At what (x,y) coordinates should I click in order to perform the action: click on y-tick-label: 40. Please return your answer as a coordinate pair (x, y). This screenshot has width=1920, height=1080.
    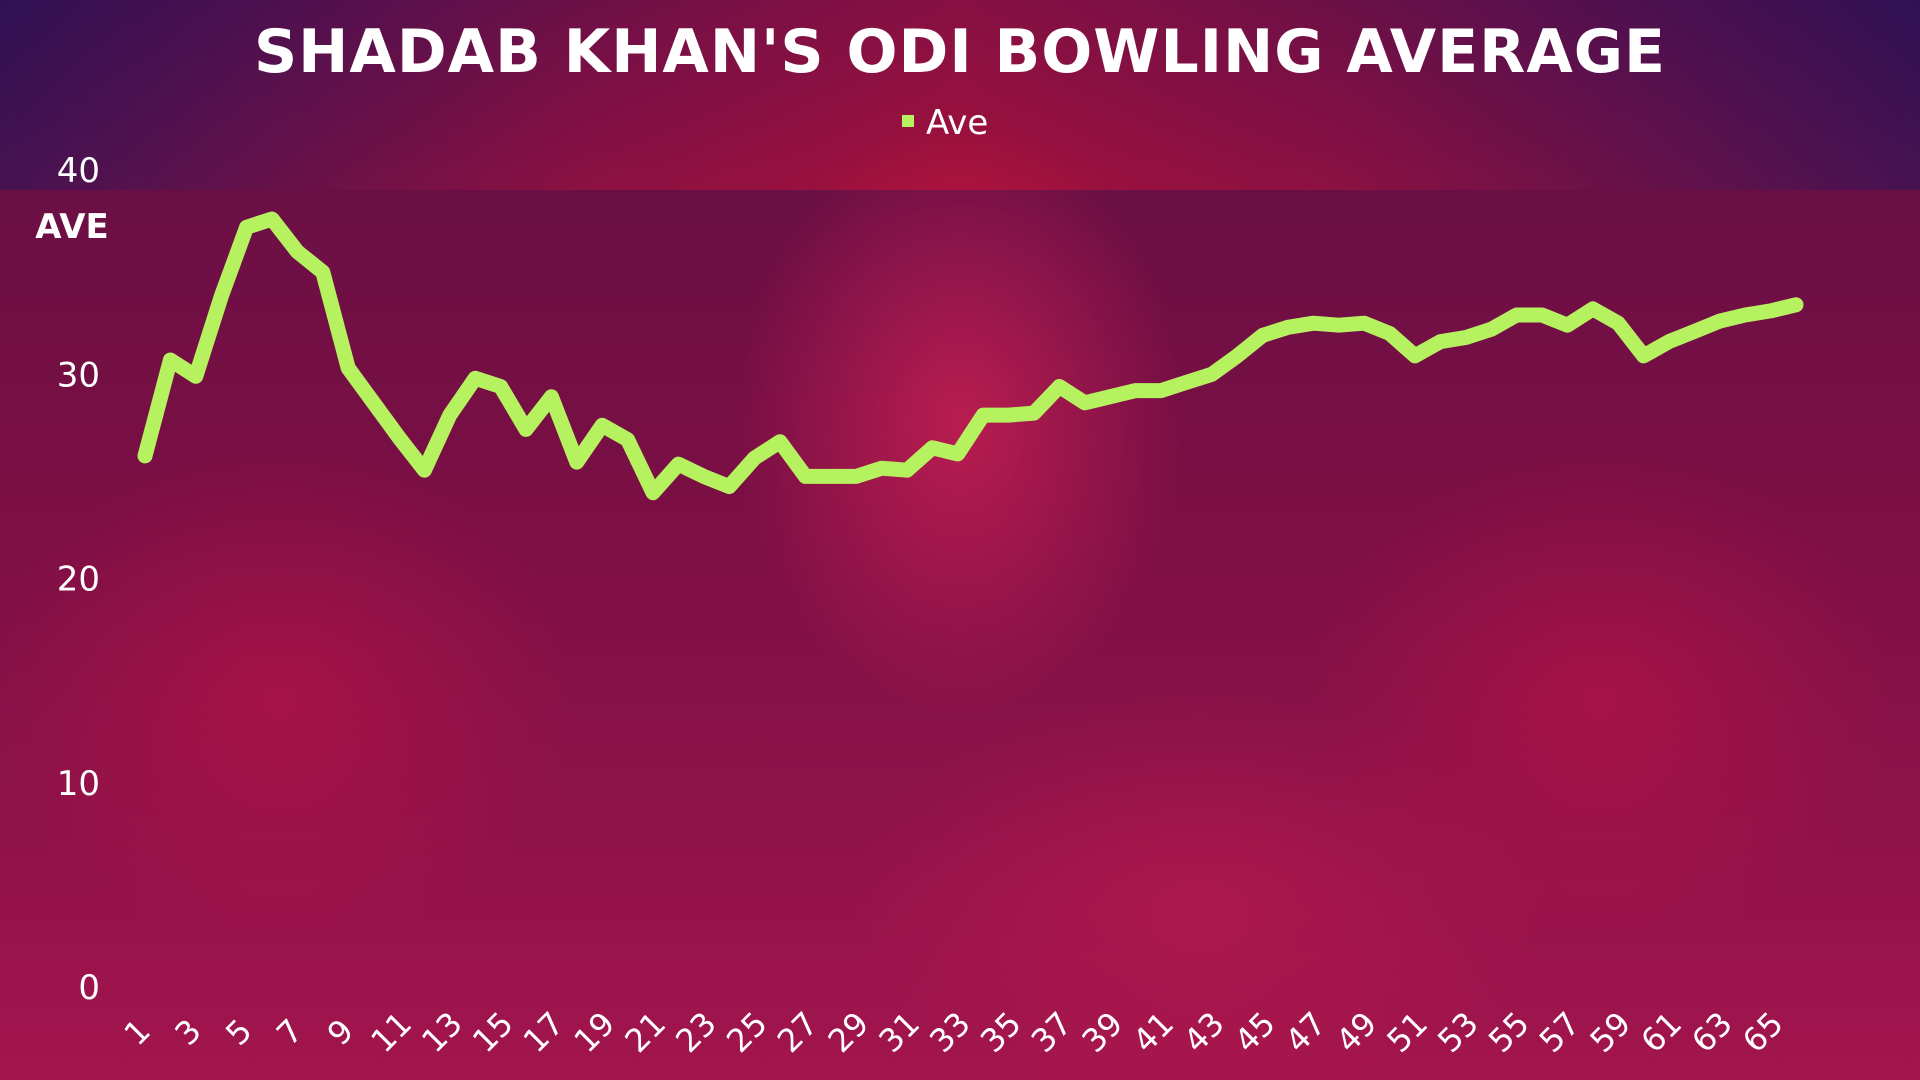
    Looking at the image, I should click on (78, 171).